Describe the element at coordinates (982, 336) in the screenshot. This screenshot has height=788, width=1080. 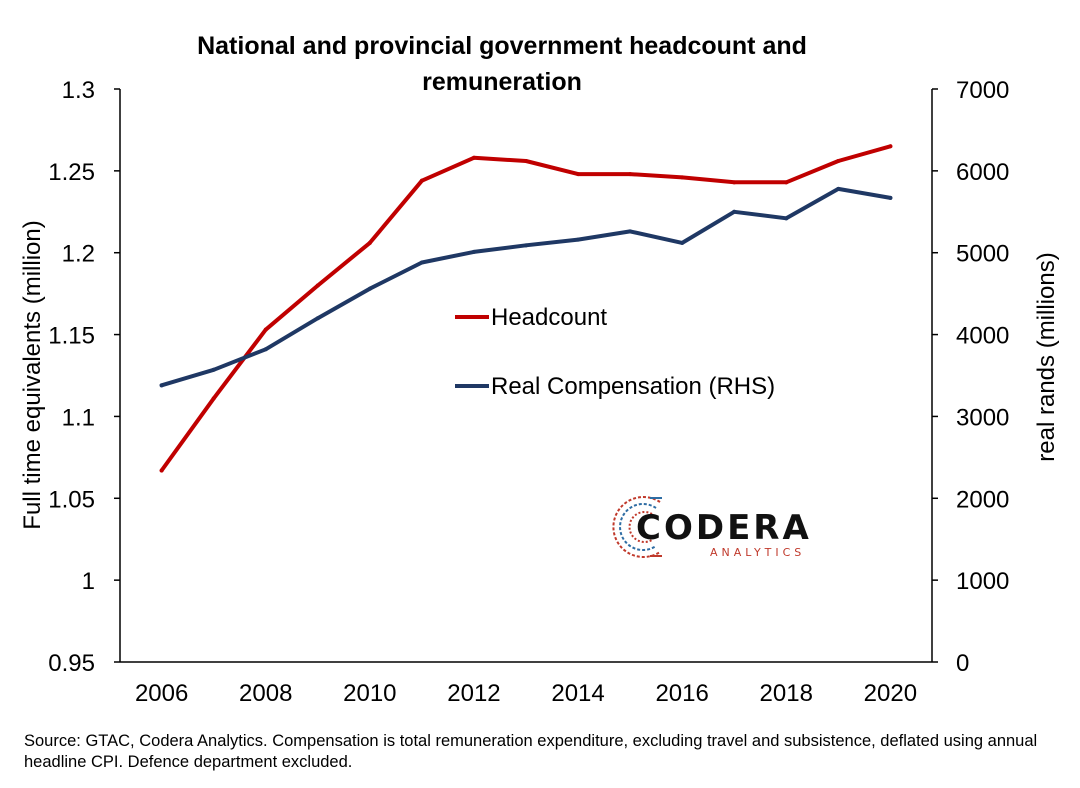
I see `right-tick-label: 4000` at that location.